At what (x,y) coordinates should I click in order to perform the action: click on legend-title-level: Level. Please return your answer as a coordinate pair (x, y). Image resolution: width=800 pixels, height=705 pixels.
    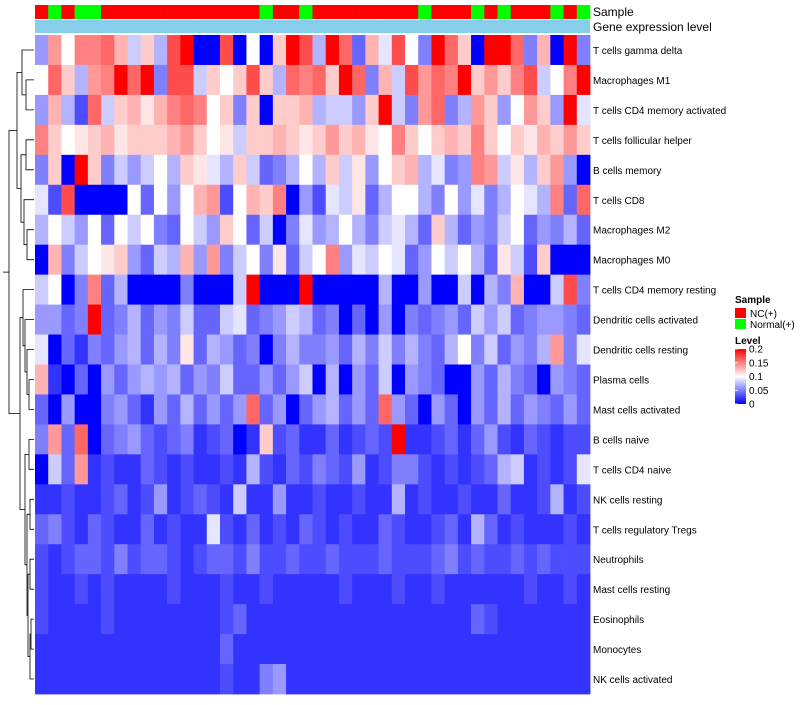
    Looking at the image, I should click on (748, 341).